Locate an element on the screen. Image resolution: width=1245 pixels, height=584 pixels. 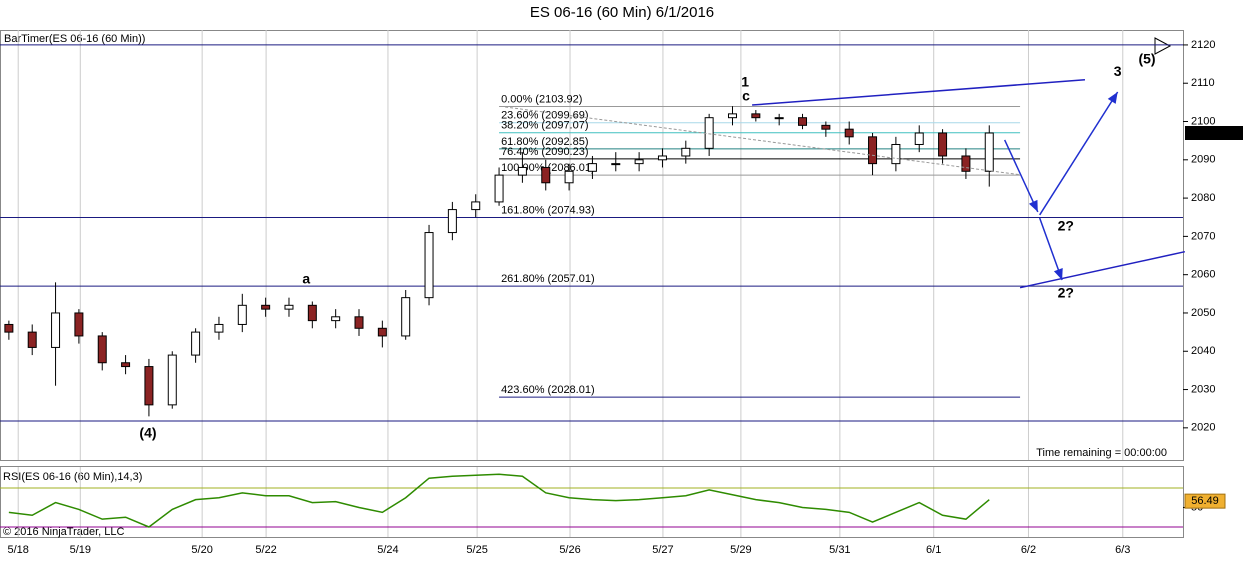
rsi-last-box is located at coordinates (1205, 501).